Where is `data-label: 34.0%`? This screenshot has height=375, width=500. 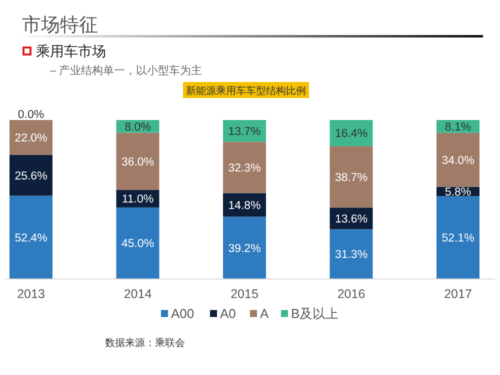 data-label: 34.0% is located at coordinates (458, 160).